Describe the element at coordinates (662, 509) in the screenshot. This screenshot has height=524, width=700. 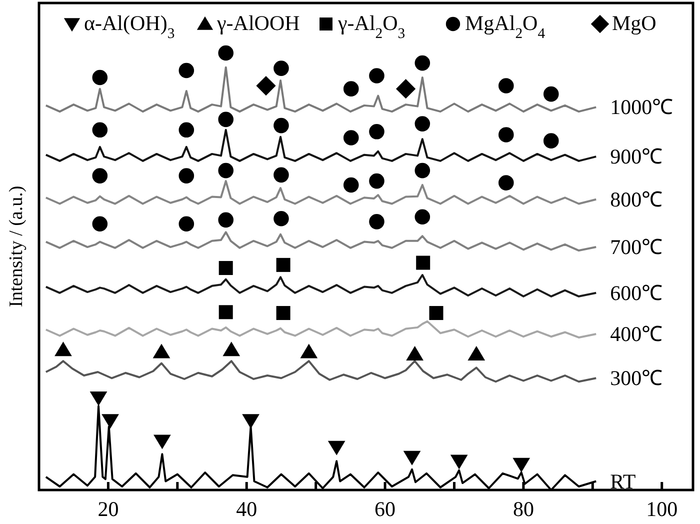
I see `x-tick-label: 100` at that location.